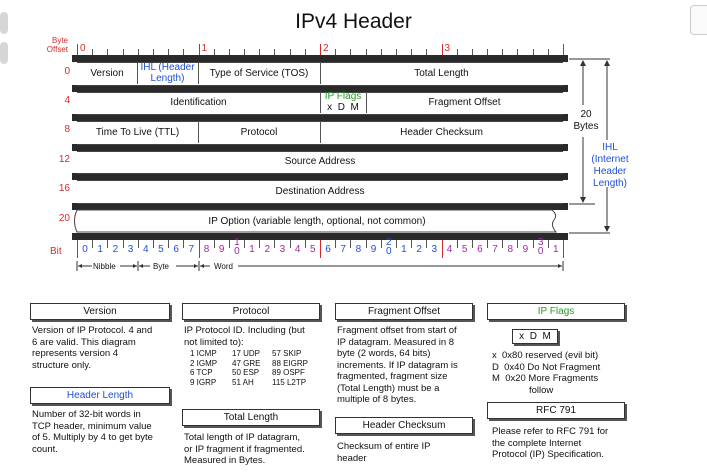  I want to click on header-checksum-panel-text: Checksum of entire IP header, so click(384, 452).